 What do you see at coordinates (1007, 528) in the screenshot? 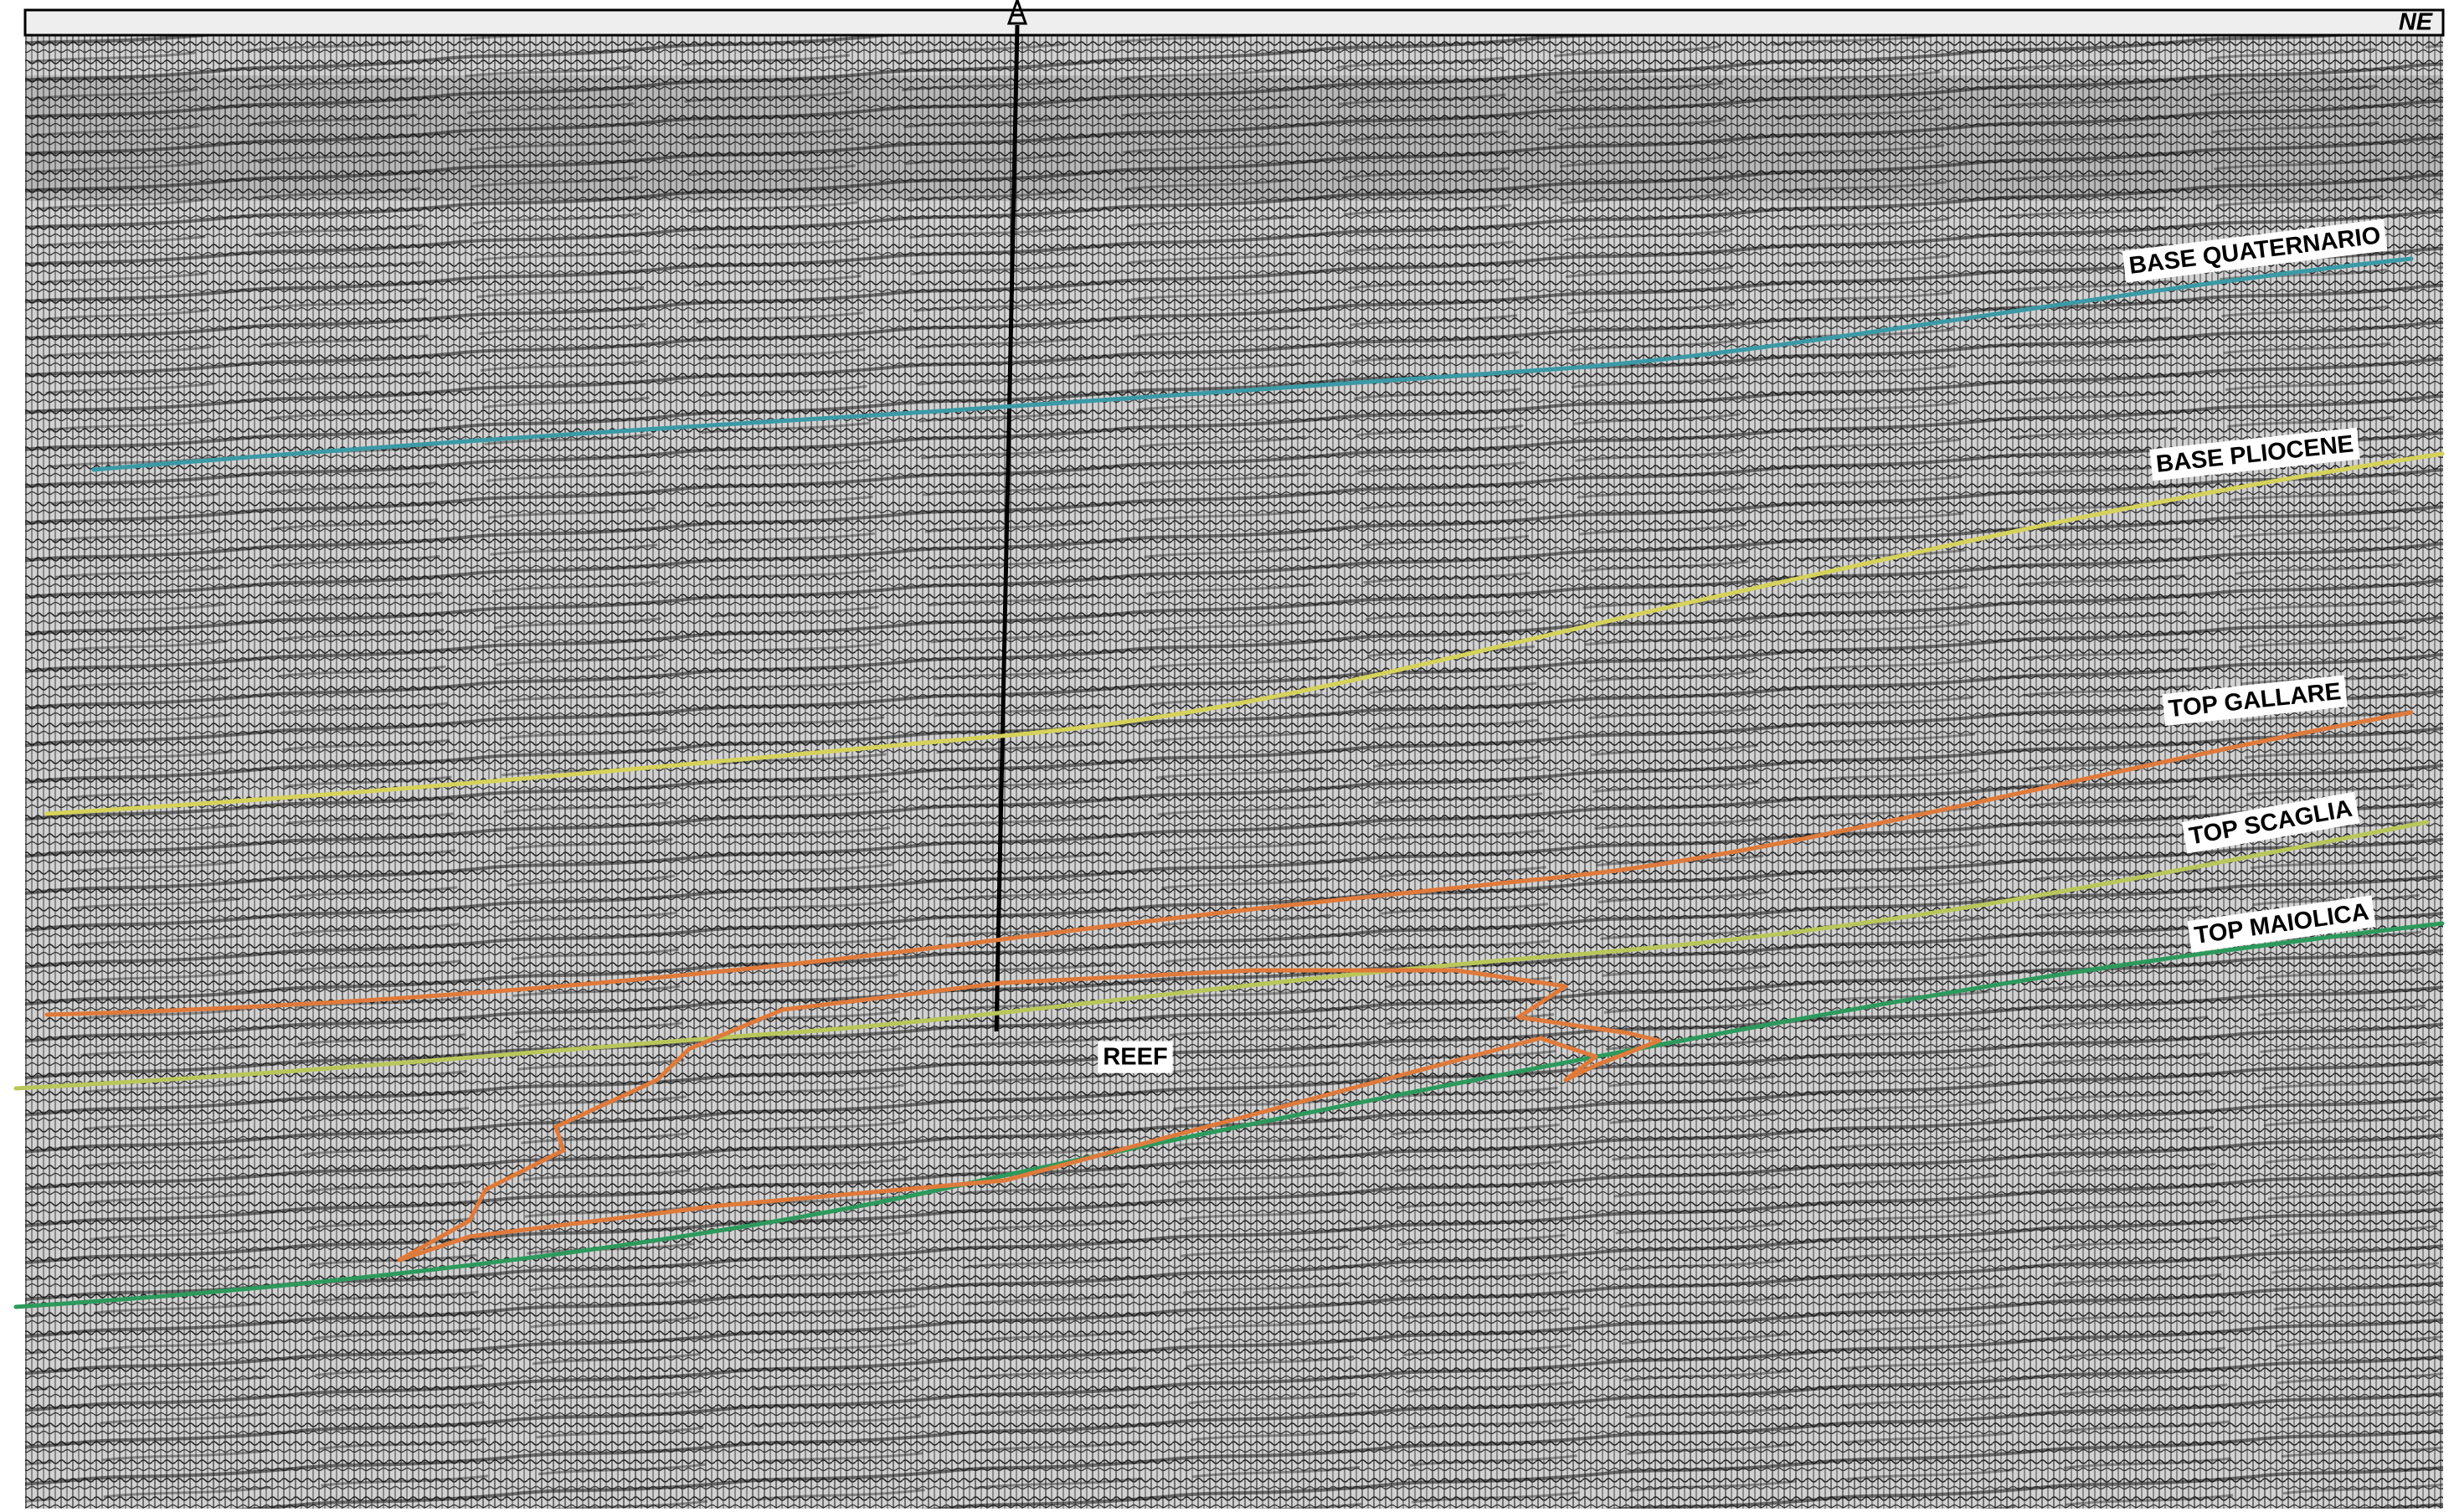
I see `well-path` at bounding box center [1007, 528].